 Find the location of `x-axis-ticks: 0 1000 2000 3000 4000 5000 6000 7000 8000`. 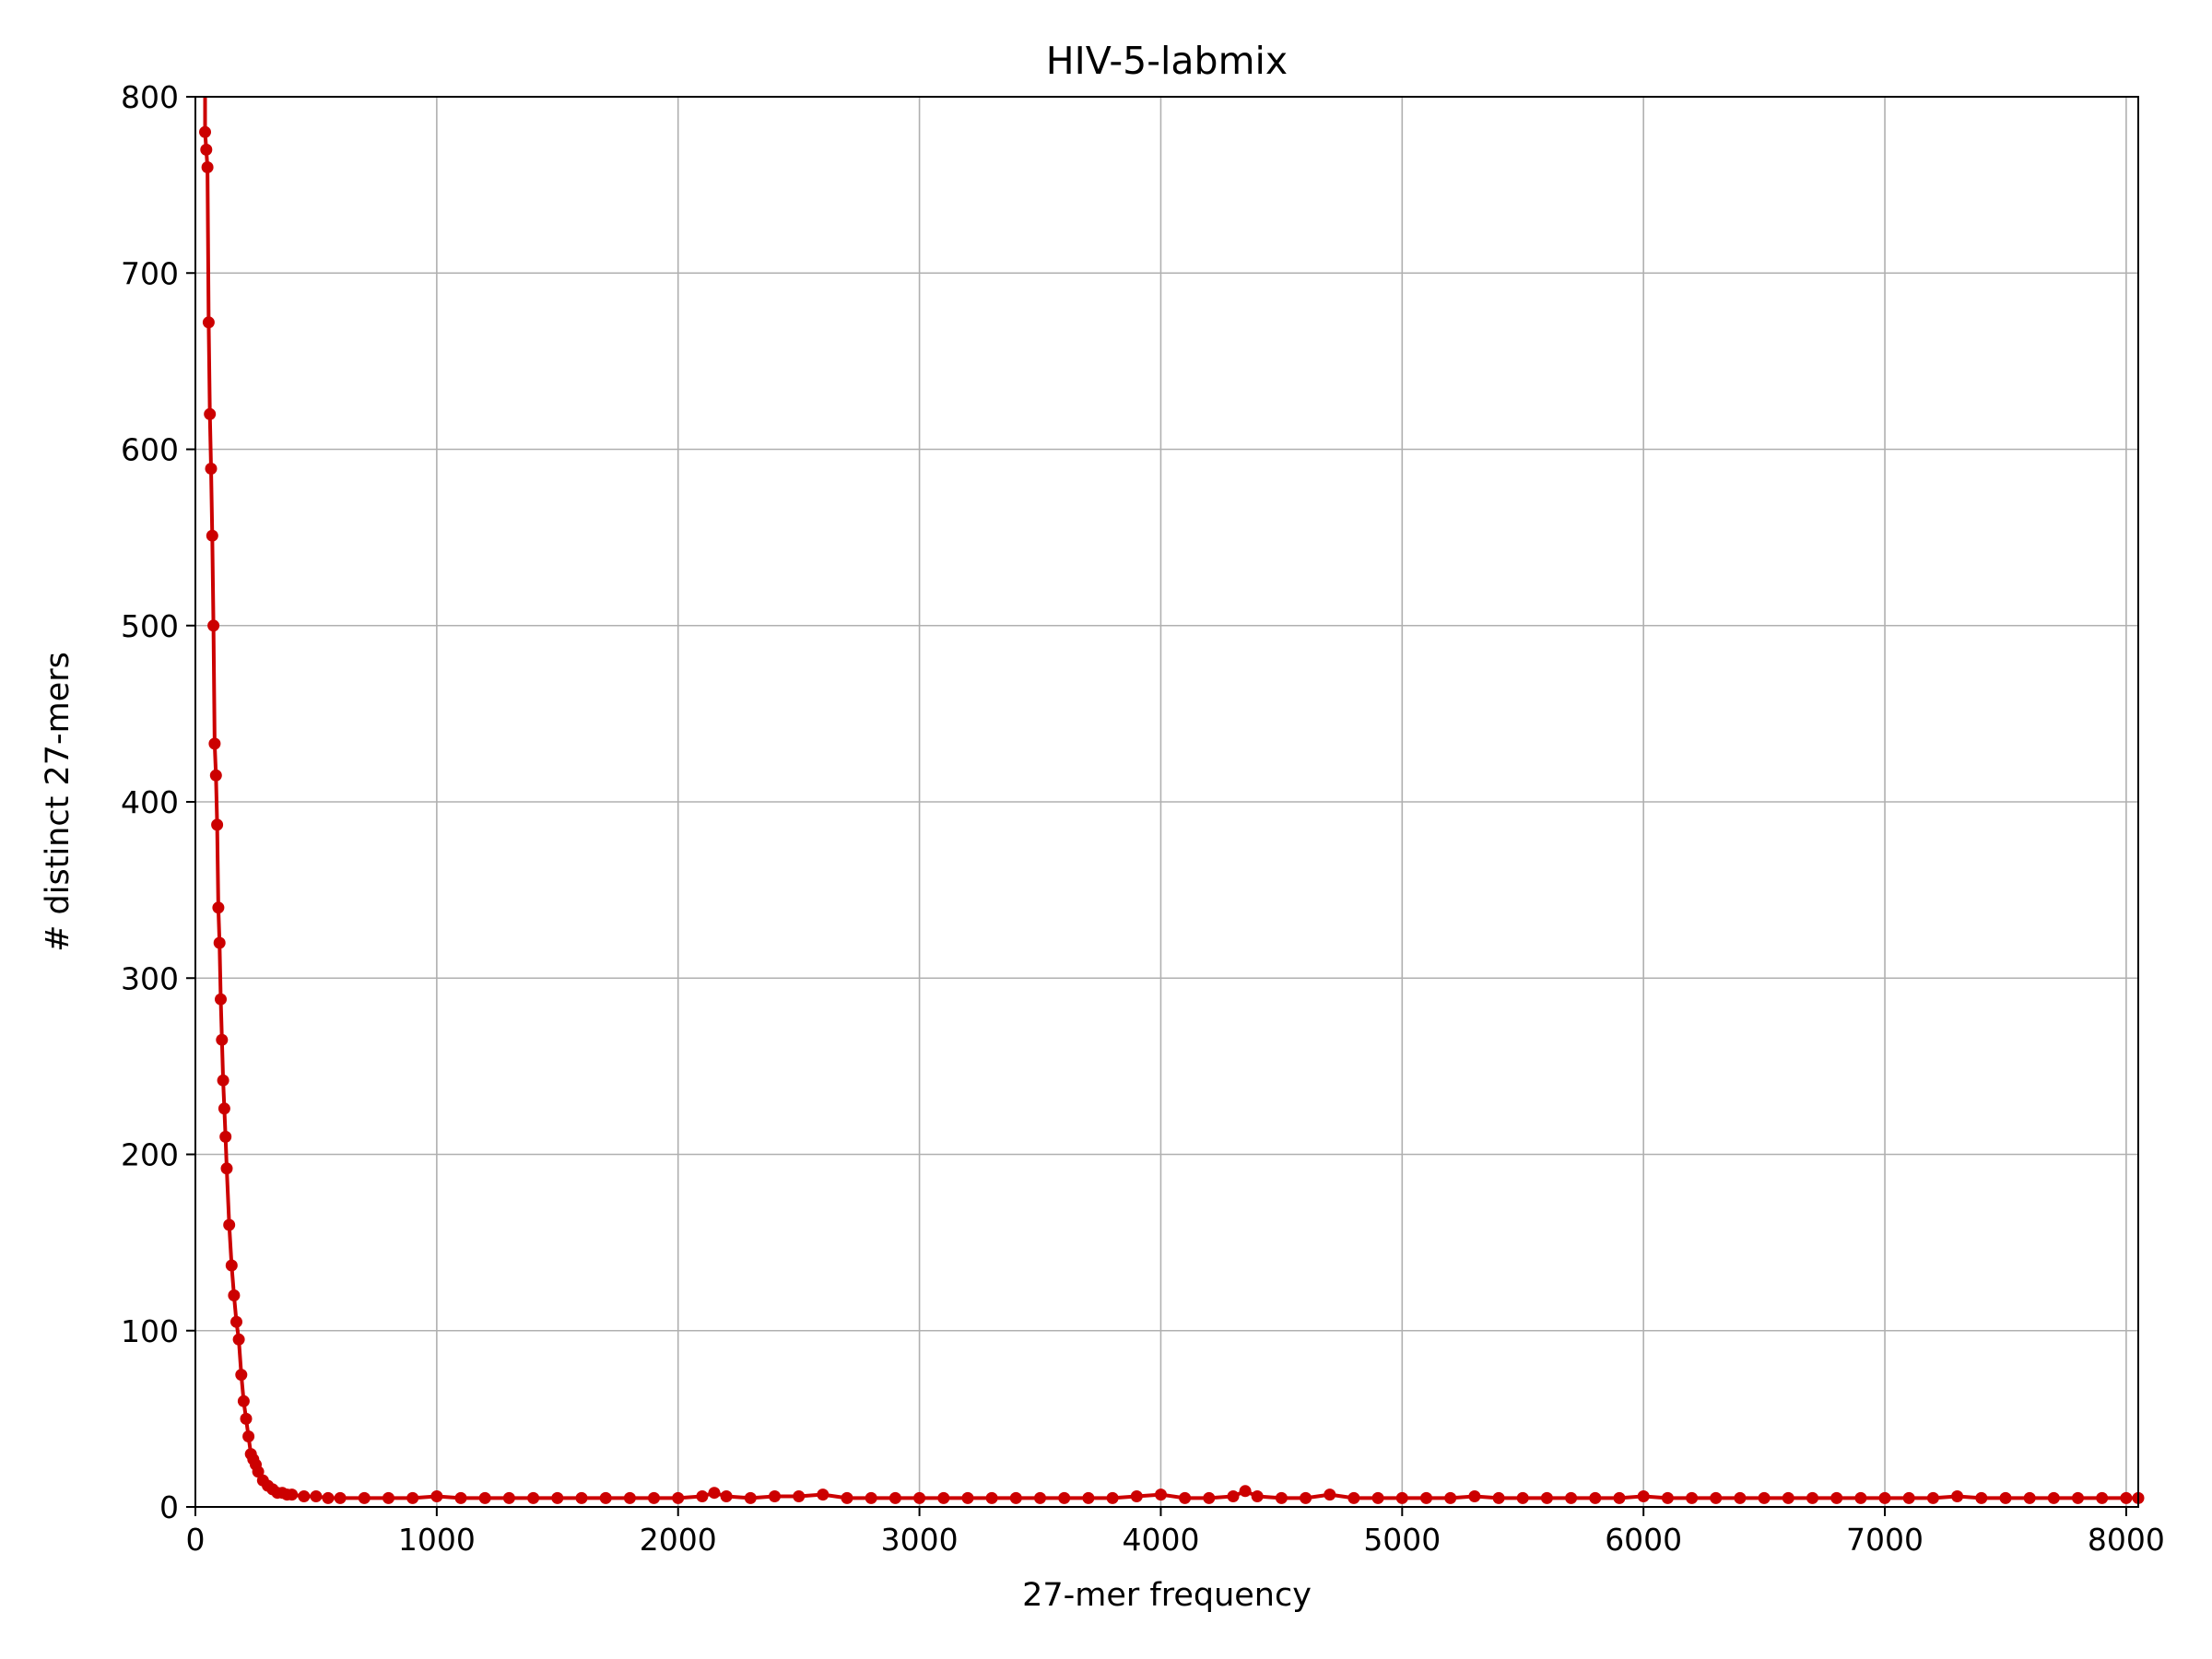

x-axis-ticks: 0 1000 2000 3000 4000 5000 6000 7000 8000 is located at coordinates (1175, 1532).